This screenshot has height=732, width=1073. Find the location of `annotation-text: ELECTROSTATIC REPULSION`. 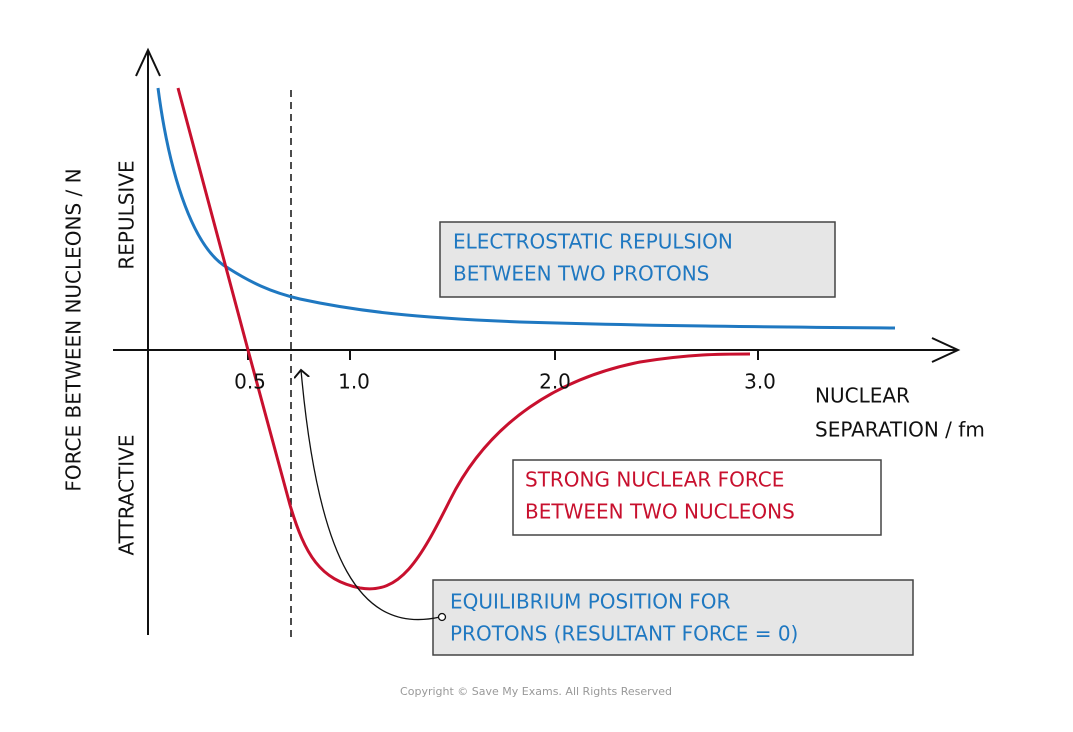

annotation-text: ELECTROSTATIC REPULSION is located at coordinates (593, 242).